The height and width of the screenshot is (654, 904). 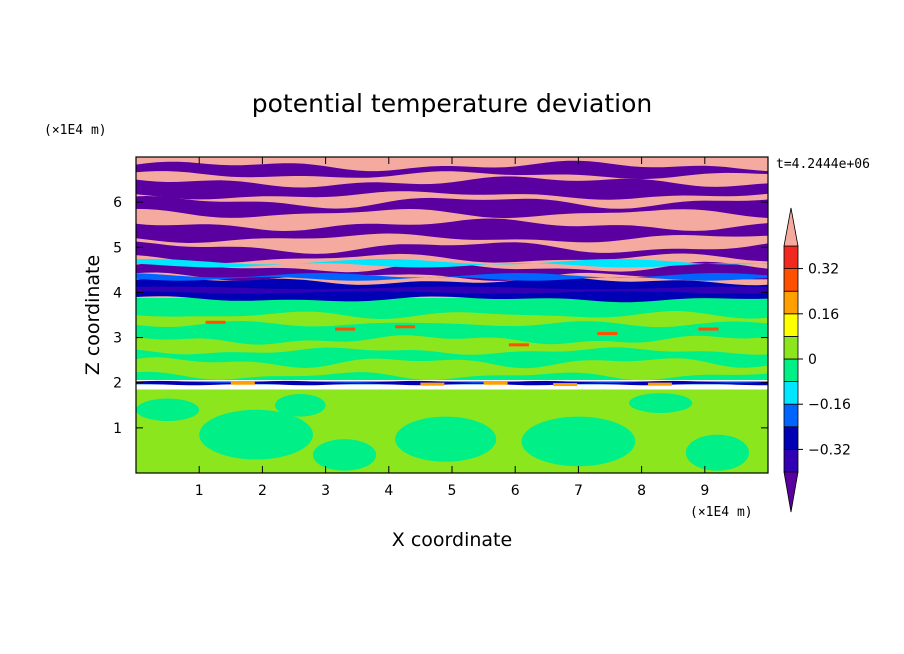 What do you see at coordinates (117, 203) in the screenshot?
I see `y-tick-label: 6` at bounding box center [117, 203].